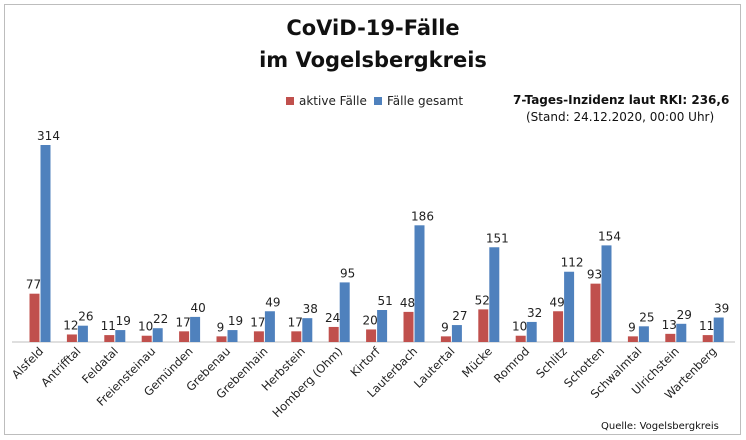 The image size is (746, 440). Describe the element at coordinates (27, 362) in the screenshot. I see `category-label: Alsfeld` at that location.